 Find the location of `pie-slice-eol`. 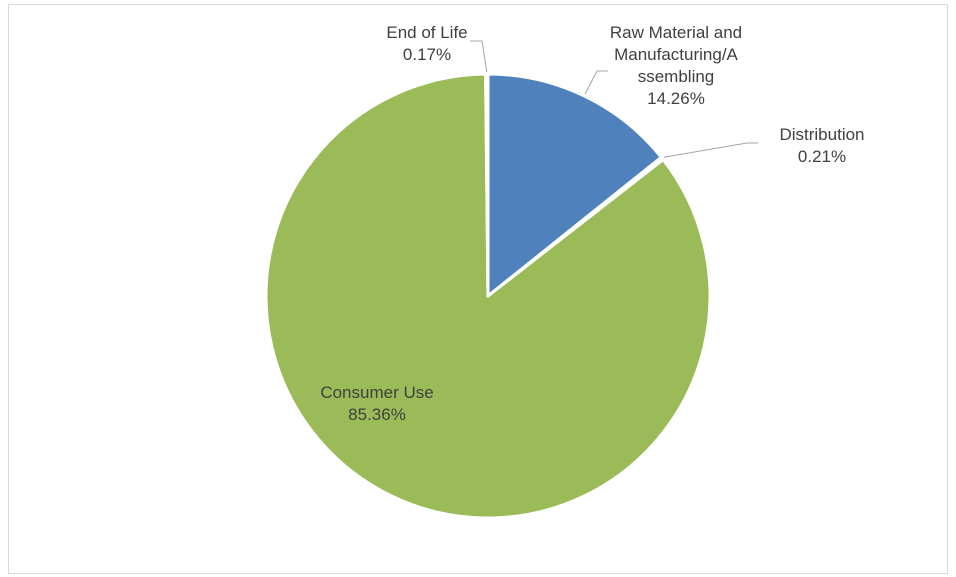

pie-slice-eol is located at coordinates (487, 185).